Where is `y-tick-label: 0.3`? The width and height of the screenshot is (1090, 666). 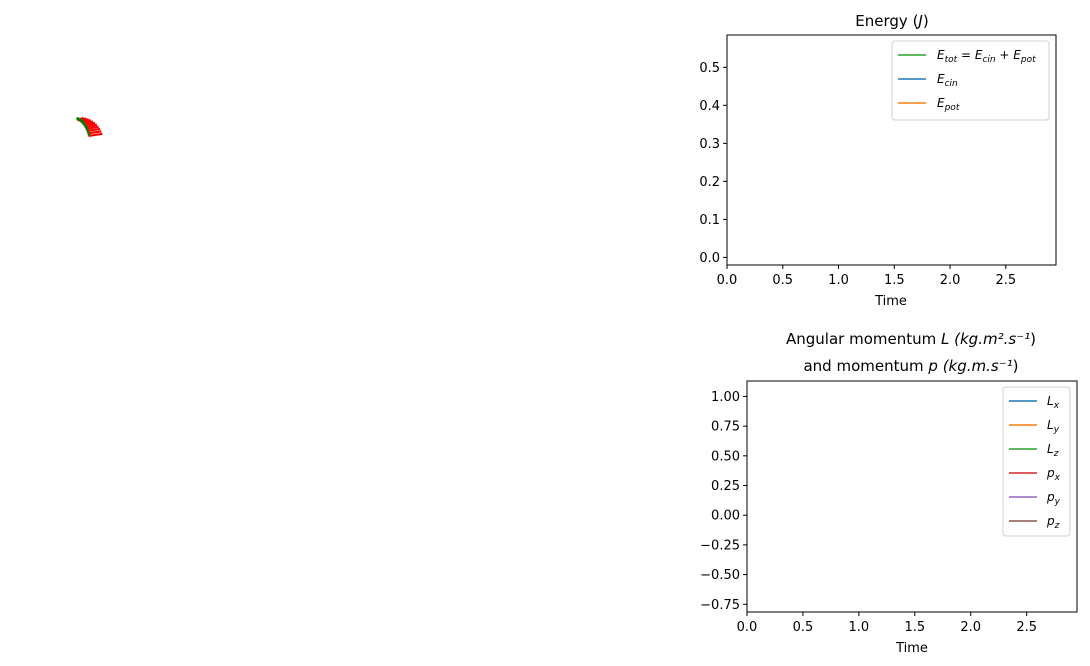 y-tick-label: 0.3 is located at coordinates (709, 144).